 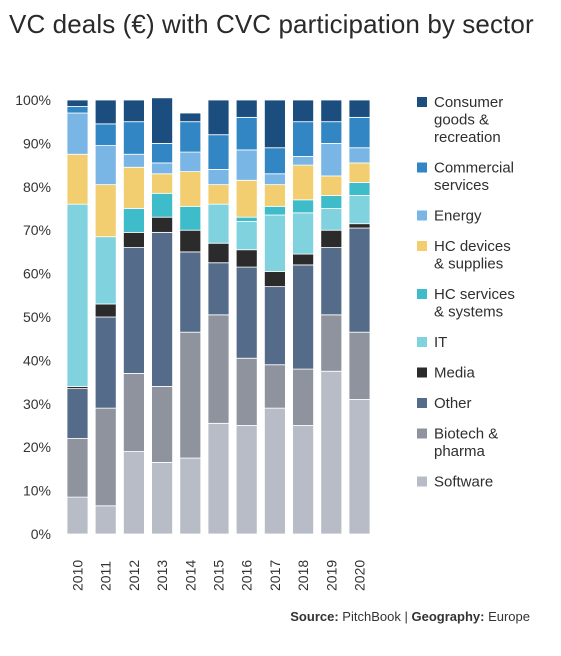 I want to click on legend-label: Energy, so click(x=458, y=216).